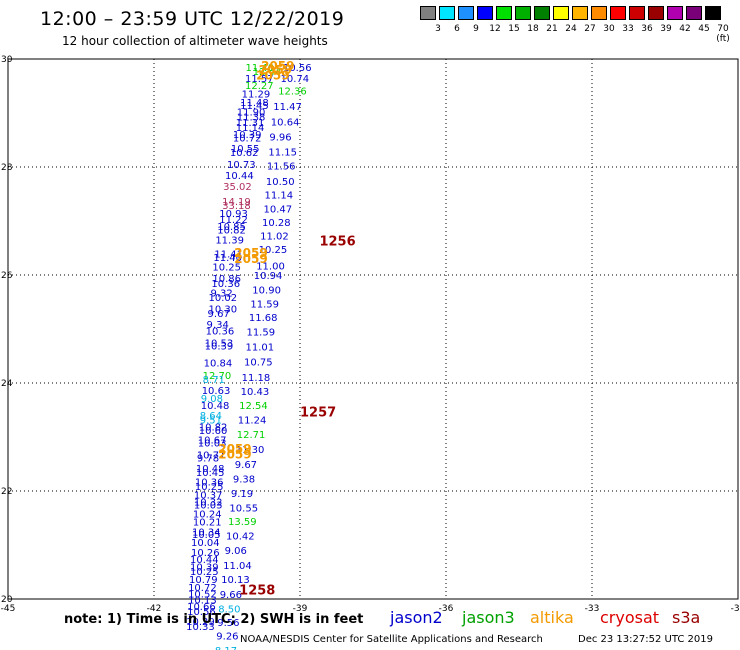 The height and width of the screenshot is (650, 740). What do you see at coordinates (229, 241) in the screenshot?
I see `wave-height-label: 11.39` at bounding box center [229, 241].